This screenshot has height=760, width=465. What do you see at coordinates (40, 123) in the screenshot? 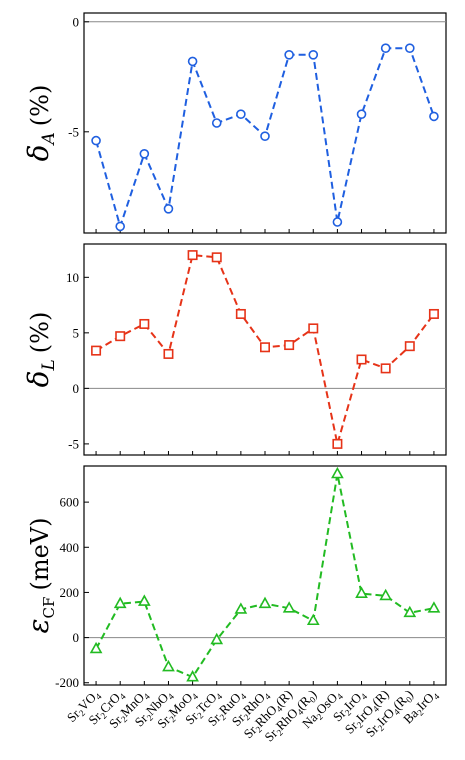
I see `y-axis-label: δA(%)` at bounding box center [40, 123].